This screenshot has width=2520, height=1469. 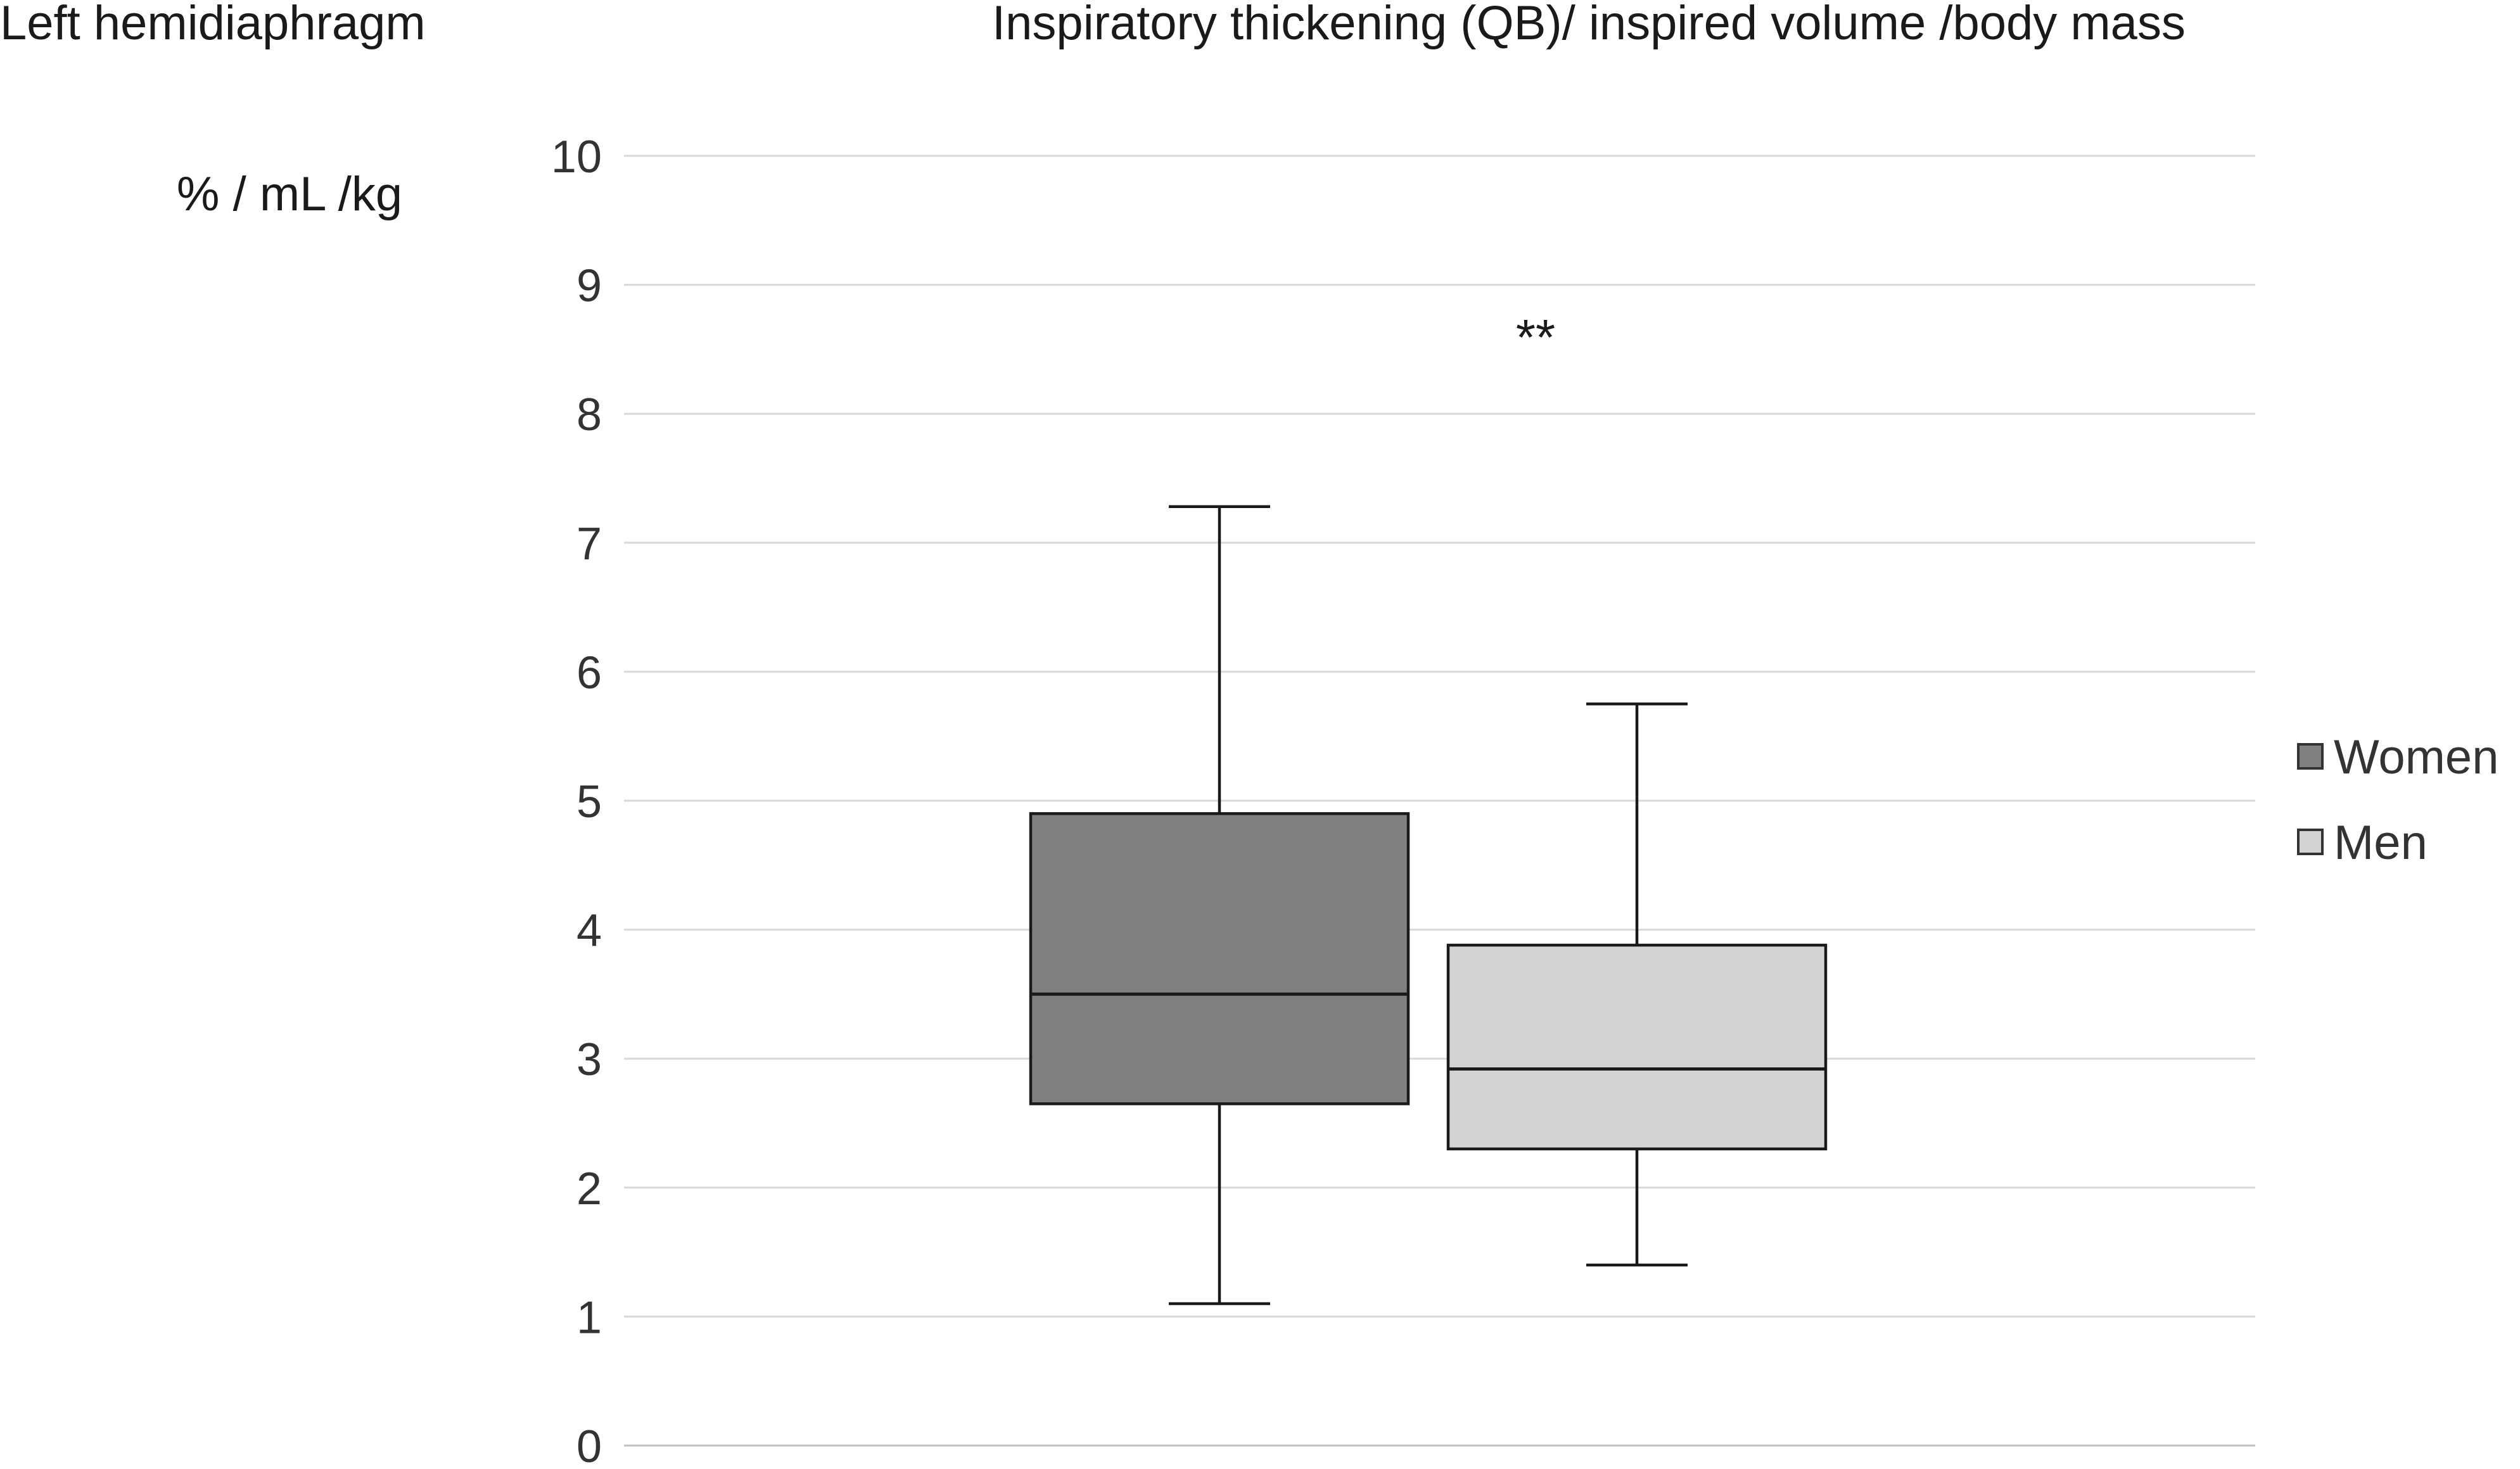 I want to click on legend-label-women: Women, so click(x=2416, y=757).